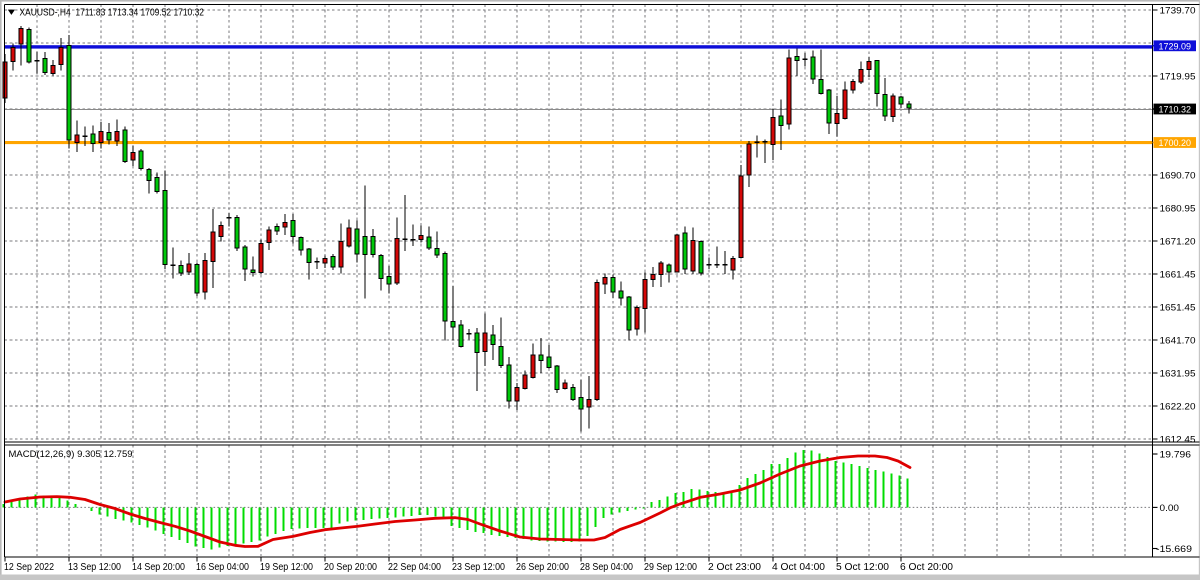 This screenshot has width=1200, height=580. I want to click on svg-text: 5 Oct 12:00, so click(863, 567).